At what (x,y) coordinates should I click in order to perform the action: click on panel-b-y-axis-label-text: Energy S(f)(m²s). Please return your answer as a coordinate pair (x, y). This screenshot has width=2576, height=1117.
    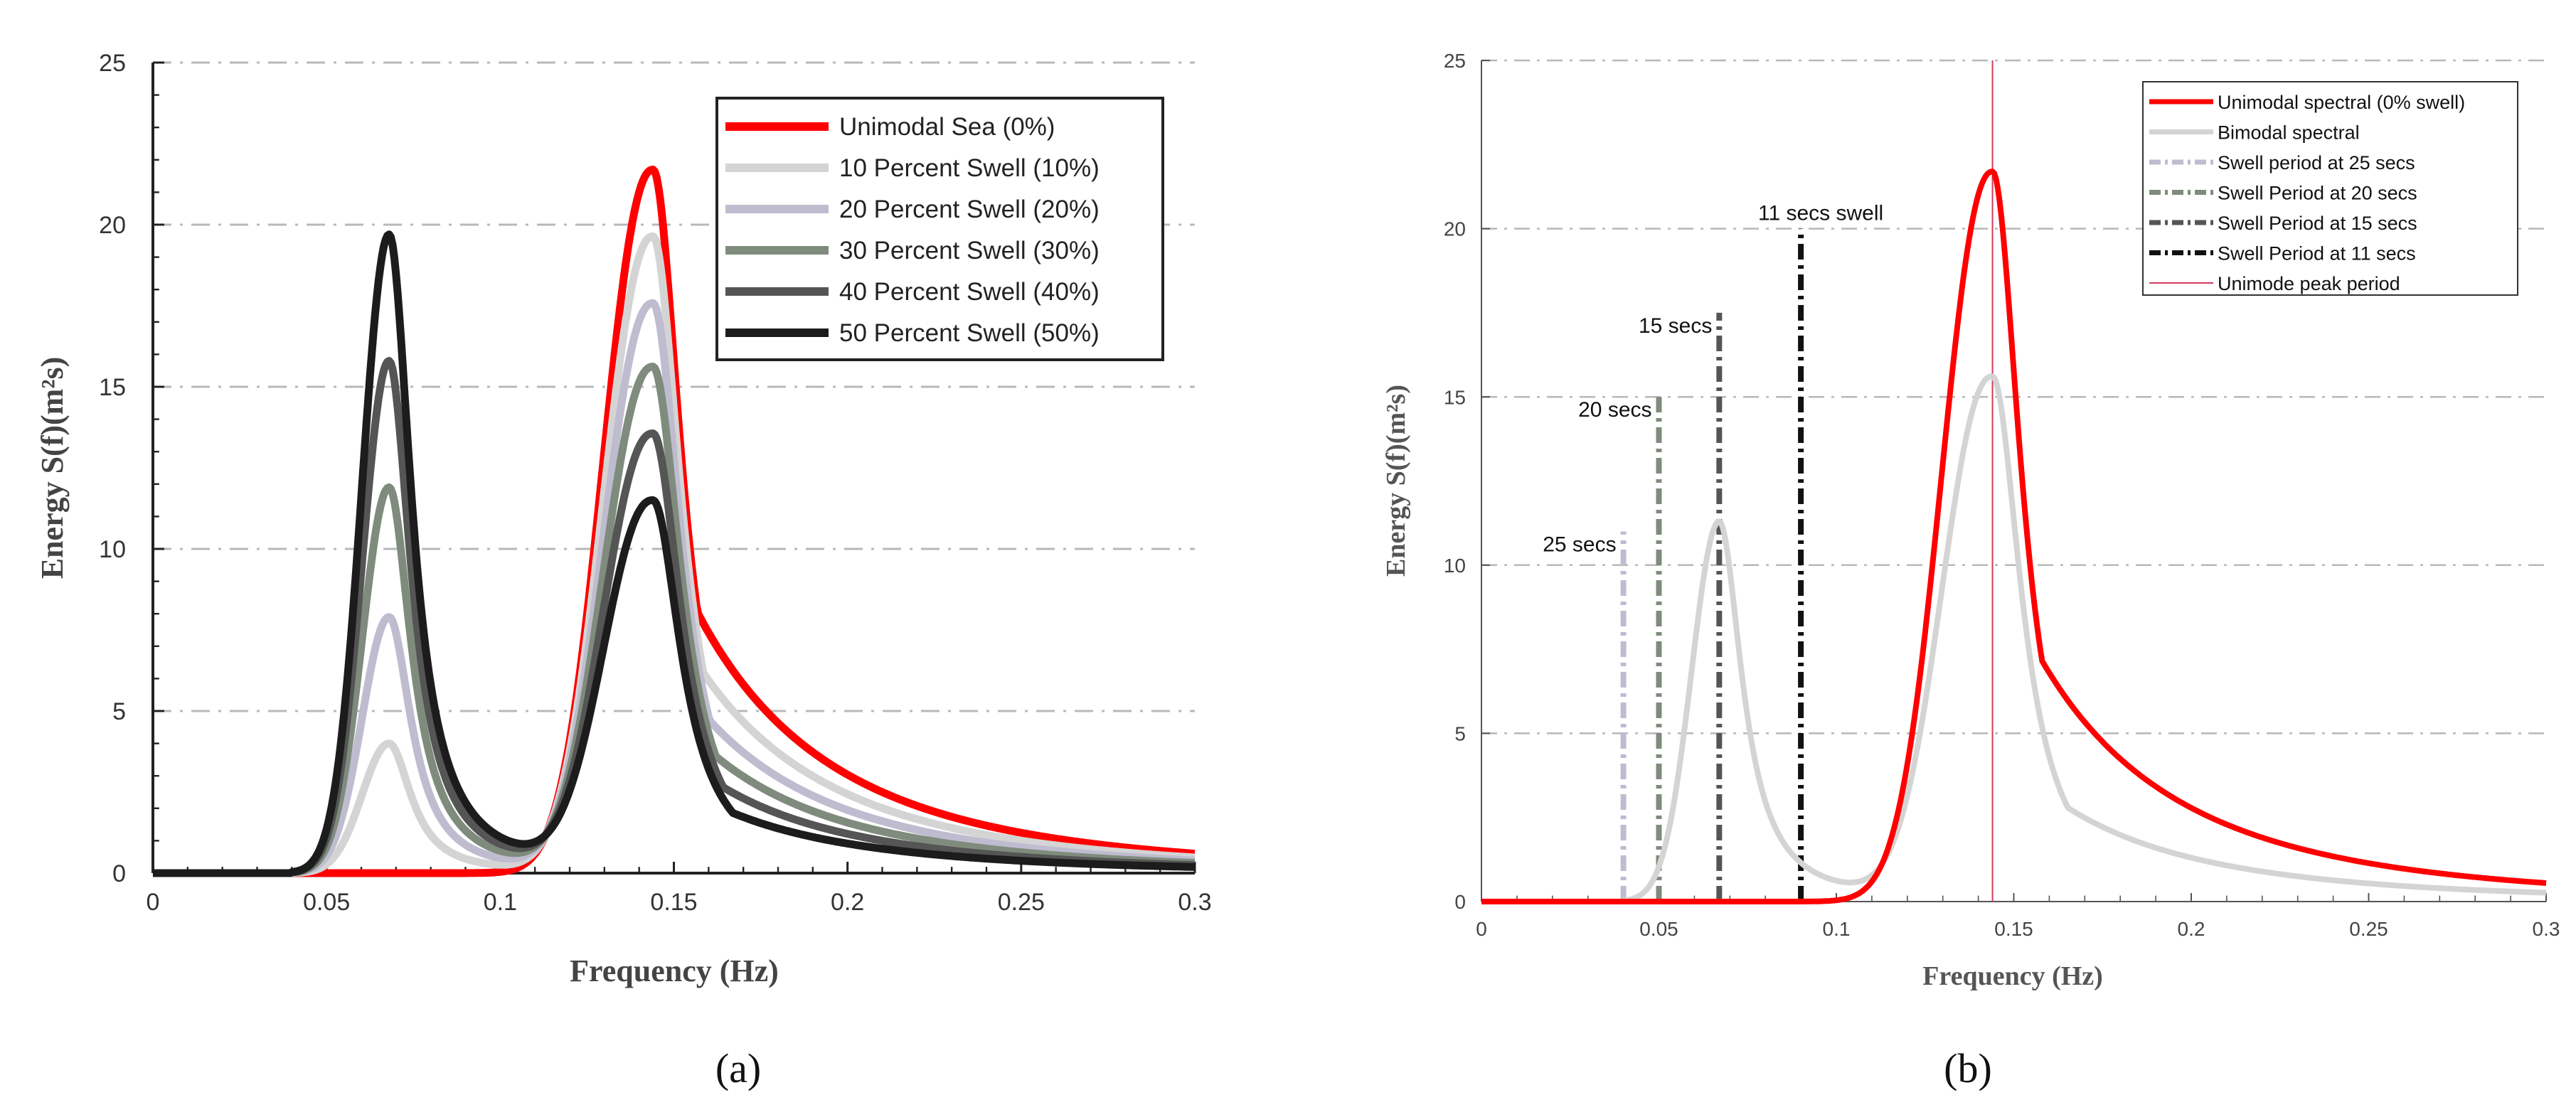
    Looking at the image, I should click on (1396, 481).